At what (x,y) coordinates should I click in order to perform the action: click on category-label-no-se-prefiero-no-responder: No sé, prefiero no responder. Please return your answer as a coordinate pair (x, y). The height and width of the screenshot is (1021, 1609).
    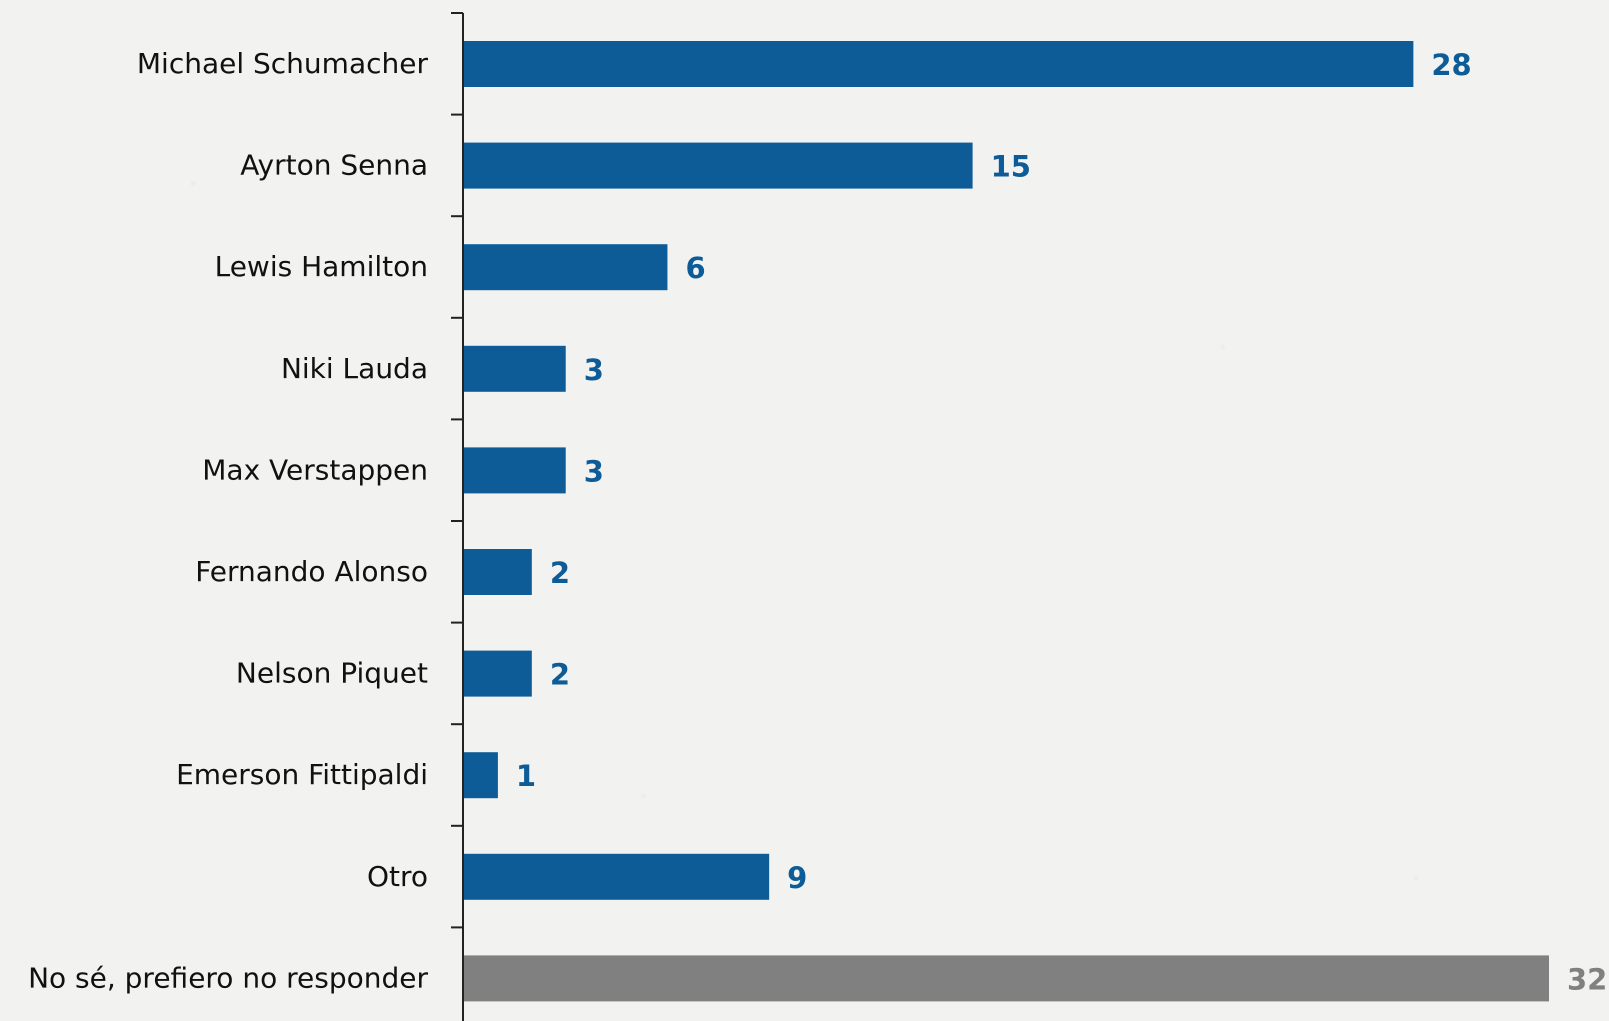
    Looking at the image, I should click on (228, 977).